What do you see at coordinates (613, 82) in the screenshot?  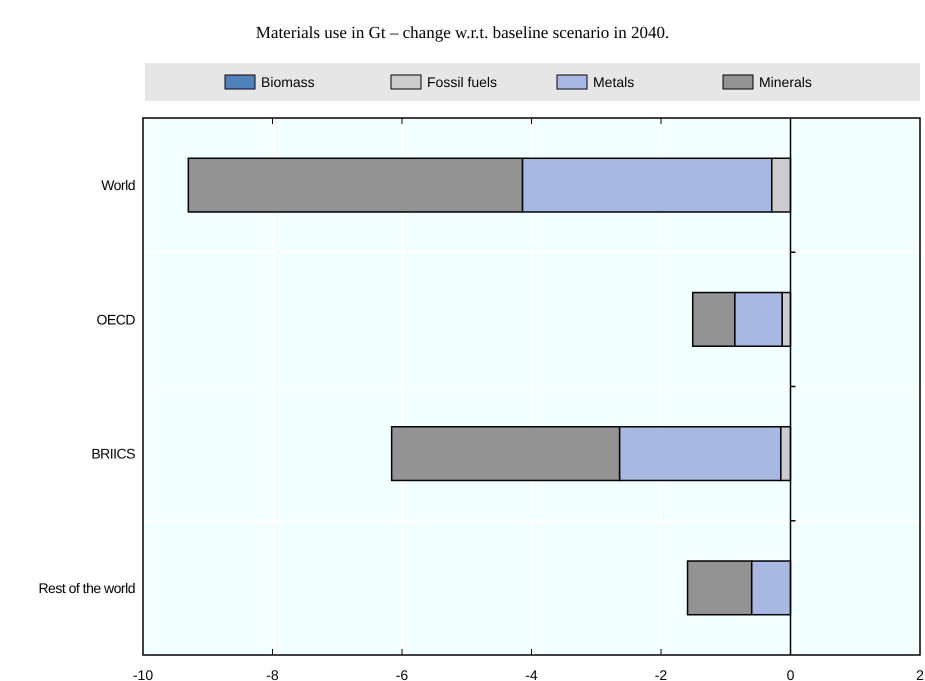 I see `legend-label: Metals` at bounding box center [613, 82].